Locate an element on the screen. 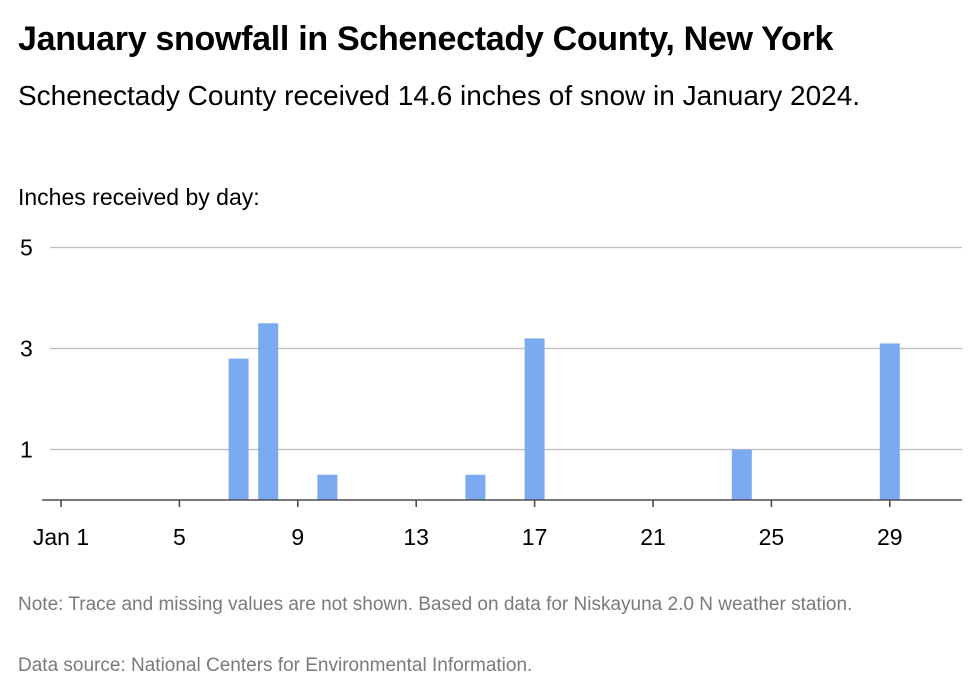 Image resolution: width=980 pixels, height=699 pixels. x-tick-label: 25 is located at coordinates (772, 537).